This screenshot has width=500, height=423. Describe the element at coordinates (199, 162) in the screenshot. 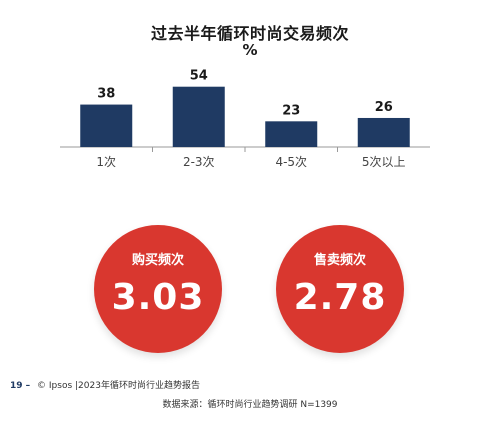

I see `category-label-2: 2-3次` at that location.